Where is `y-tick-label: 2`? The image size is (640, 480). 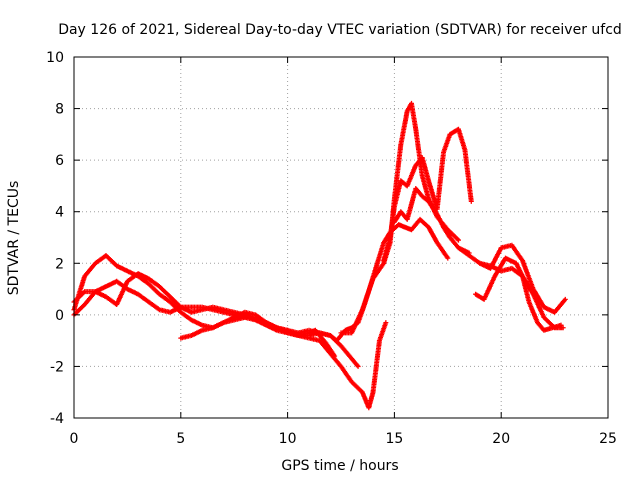
y-tick-label: 2 is located at coordinates (59, 264).